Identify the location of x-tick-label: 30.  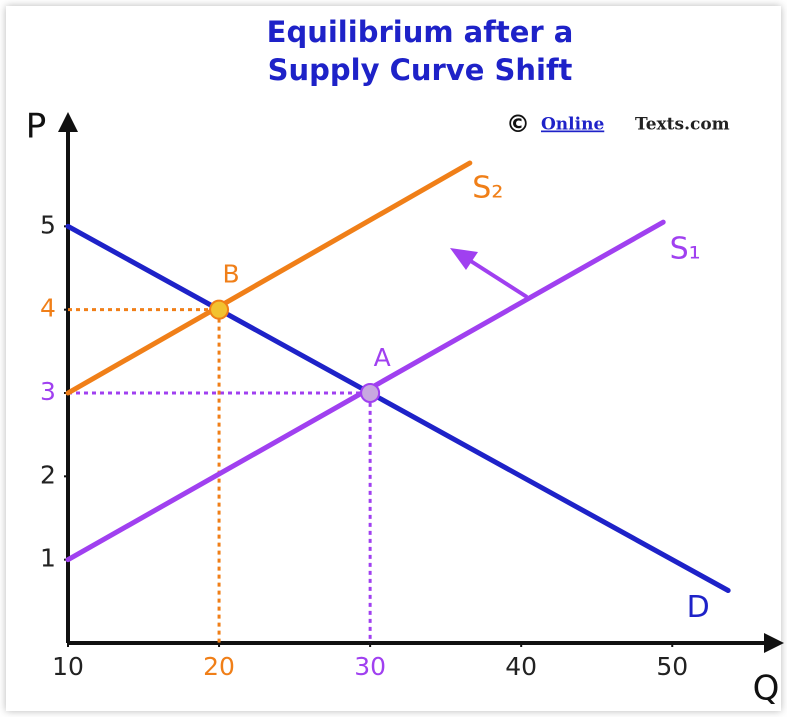
(370, 666).